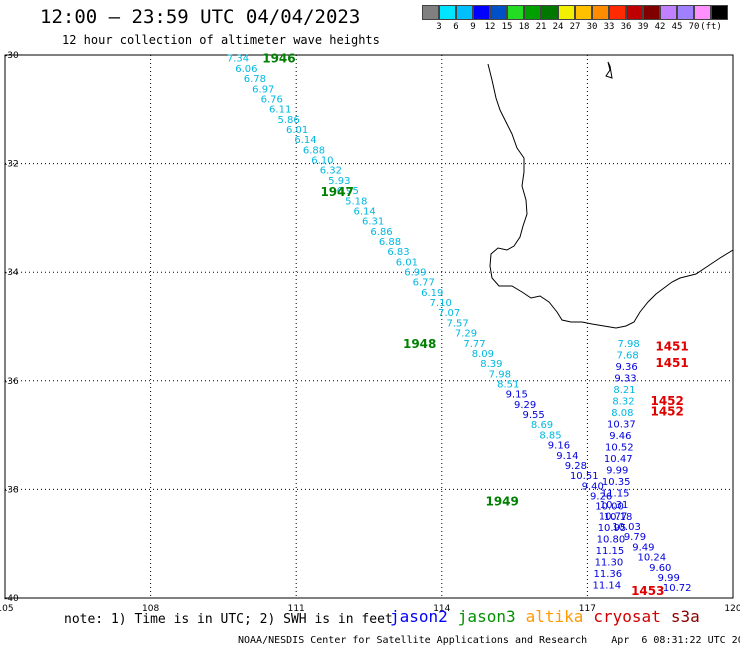  I want to click on satellite-legend: jason2 jason3 altika cryosat s3a, so click(545, 616).